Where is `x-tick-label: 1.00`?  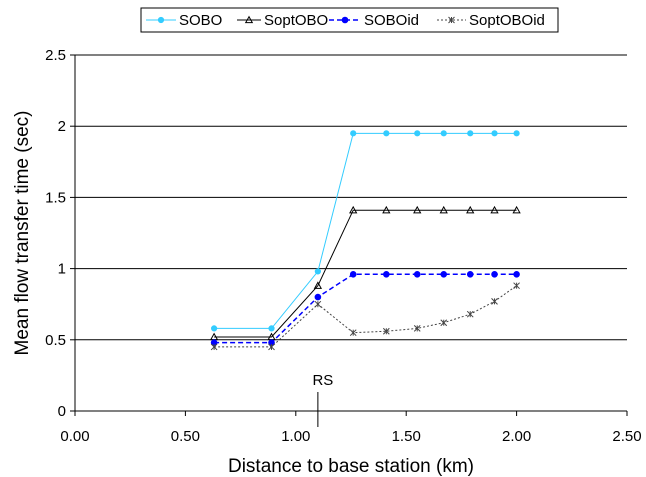 x-tick-label: 1.00 is located at coordinates (295, 436).